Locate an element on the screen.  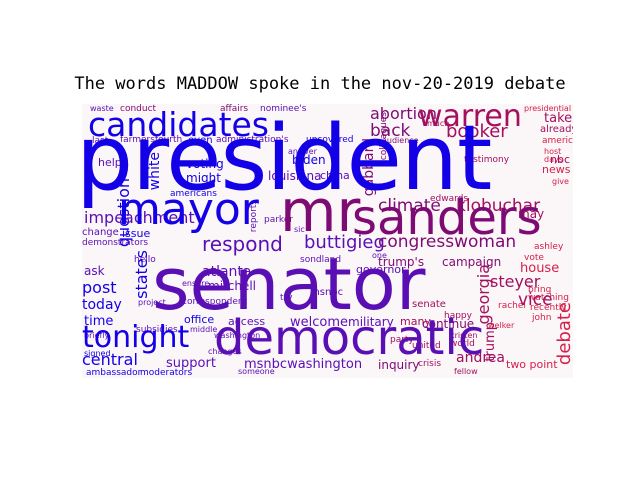
cloud-word: vote is located at coordinates (534, 258).